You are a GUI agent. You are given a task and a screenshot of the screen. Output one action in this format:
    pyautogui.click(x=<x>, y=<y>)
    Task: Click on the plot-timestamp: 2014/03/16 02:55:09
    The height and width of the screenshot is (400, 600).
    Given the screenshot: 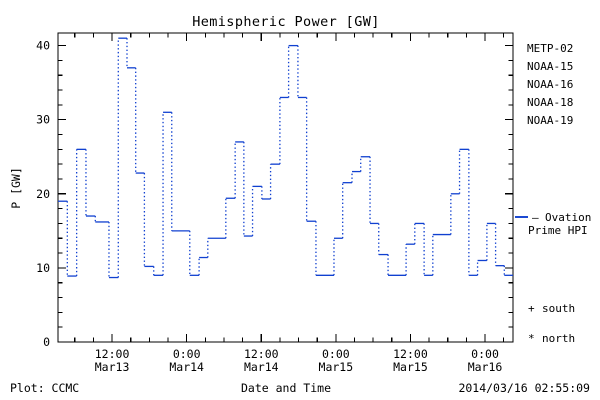 What is the action you would take?
    pyautogui.click(x=524, y=388)
    